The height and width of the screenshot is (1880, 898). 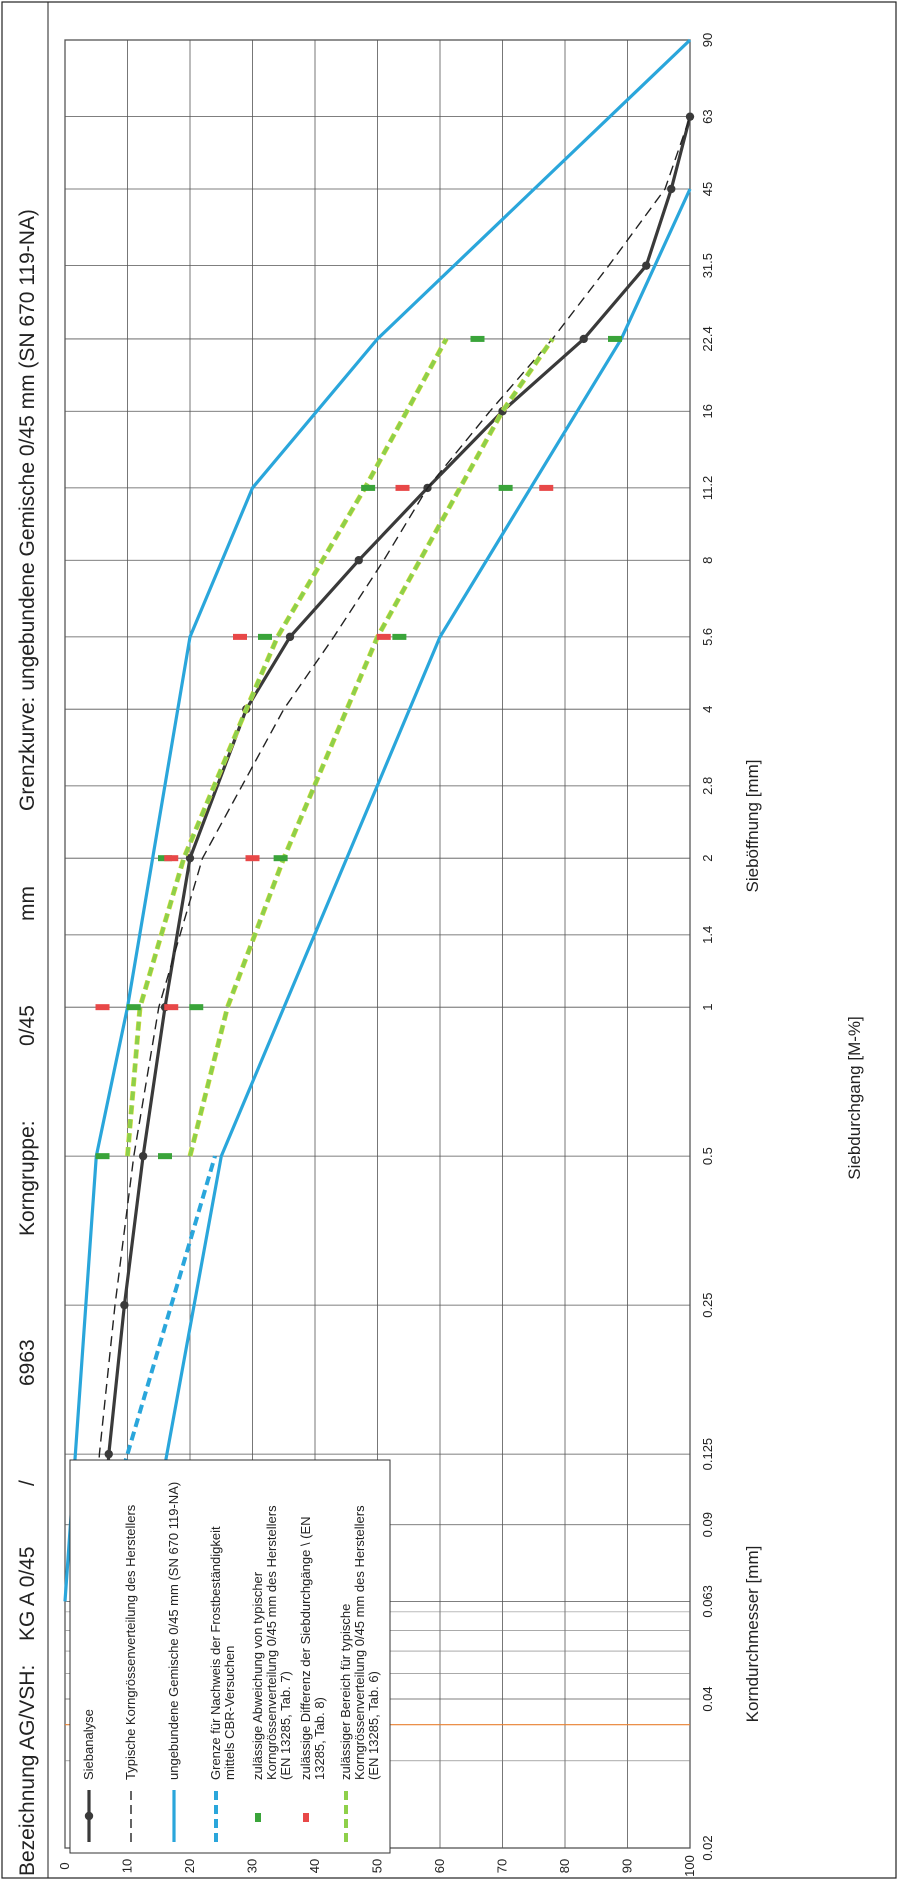 I want to click on x-tick-label: 8, so click(x=707, y=560).